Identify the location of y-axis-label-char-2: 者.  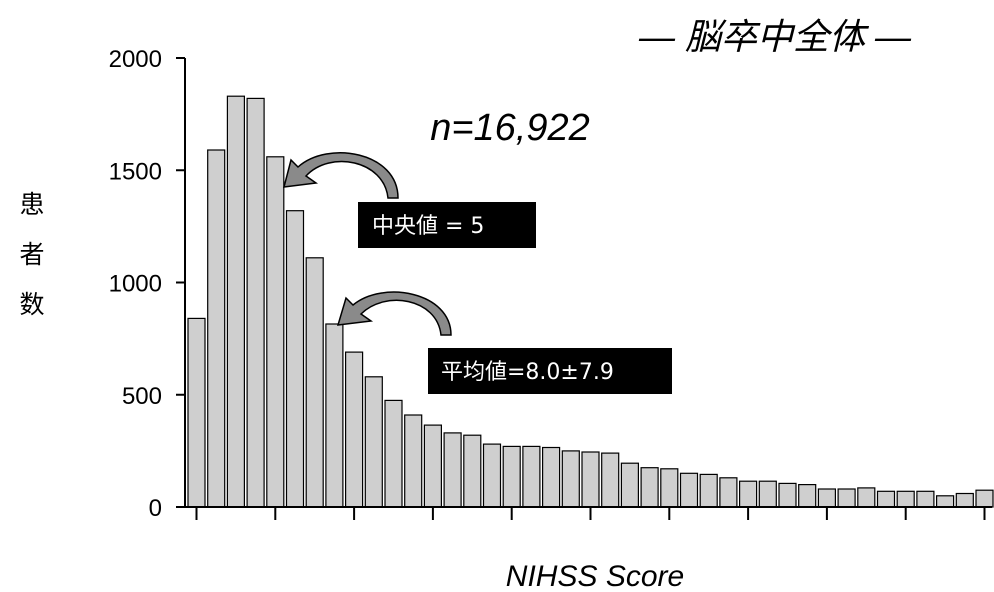
(31, 254).